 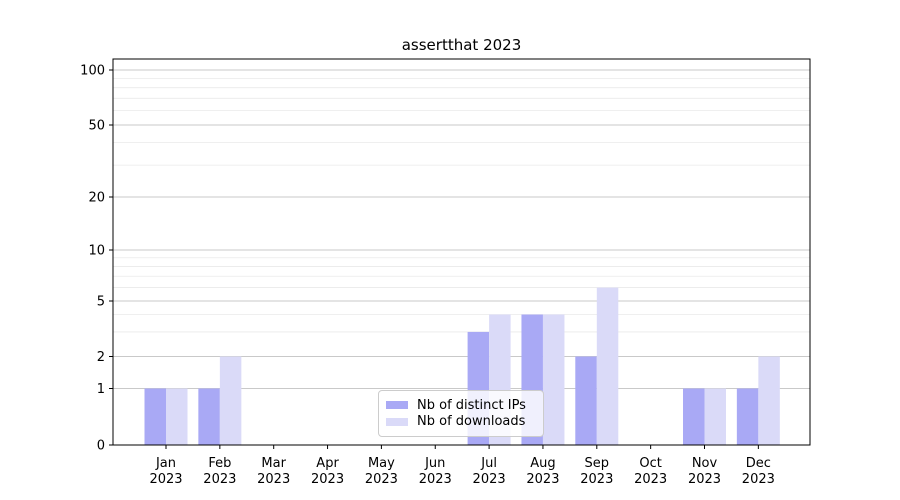 I want to click on bar-downloads-feb, so click(x=230, y=400).